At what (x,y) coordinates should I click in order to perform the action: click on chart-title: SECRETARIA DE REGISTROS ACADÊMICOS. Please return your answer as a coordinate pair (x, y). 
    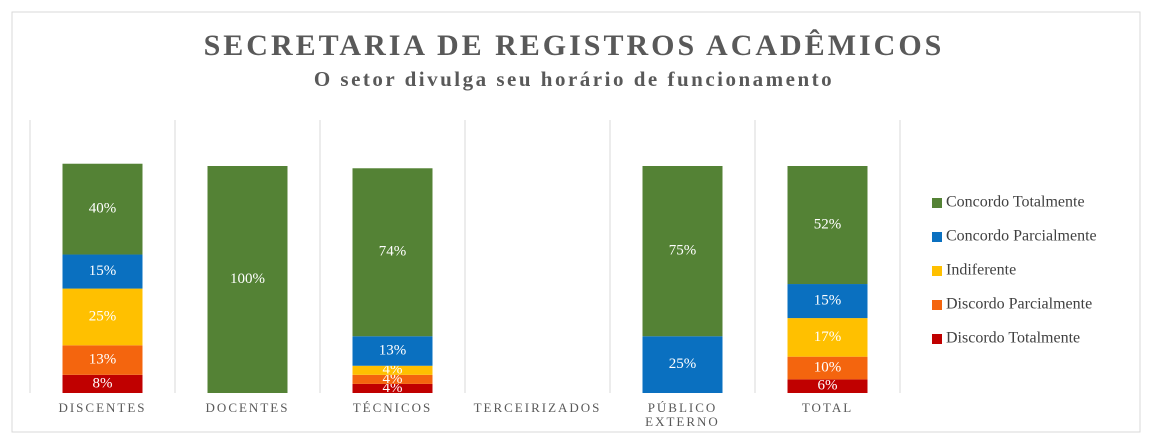
    Looking at the image, I should click on (574, 45).